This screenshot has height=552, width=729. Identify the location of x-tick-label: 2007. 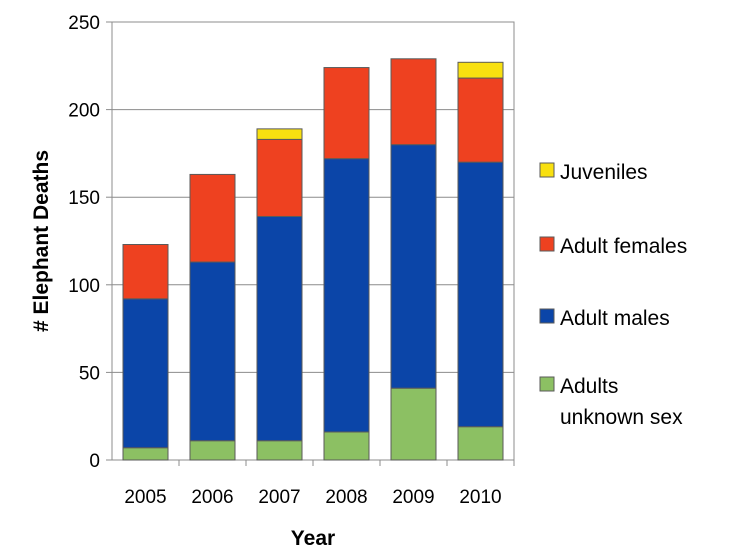
(279, 497).